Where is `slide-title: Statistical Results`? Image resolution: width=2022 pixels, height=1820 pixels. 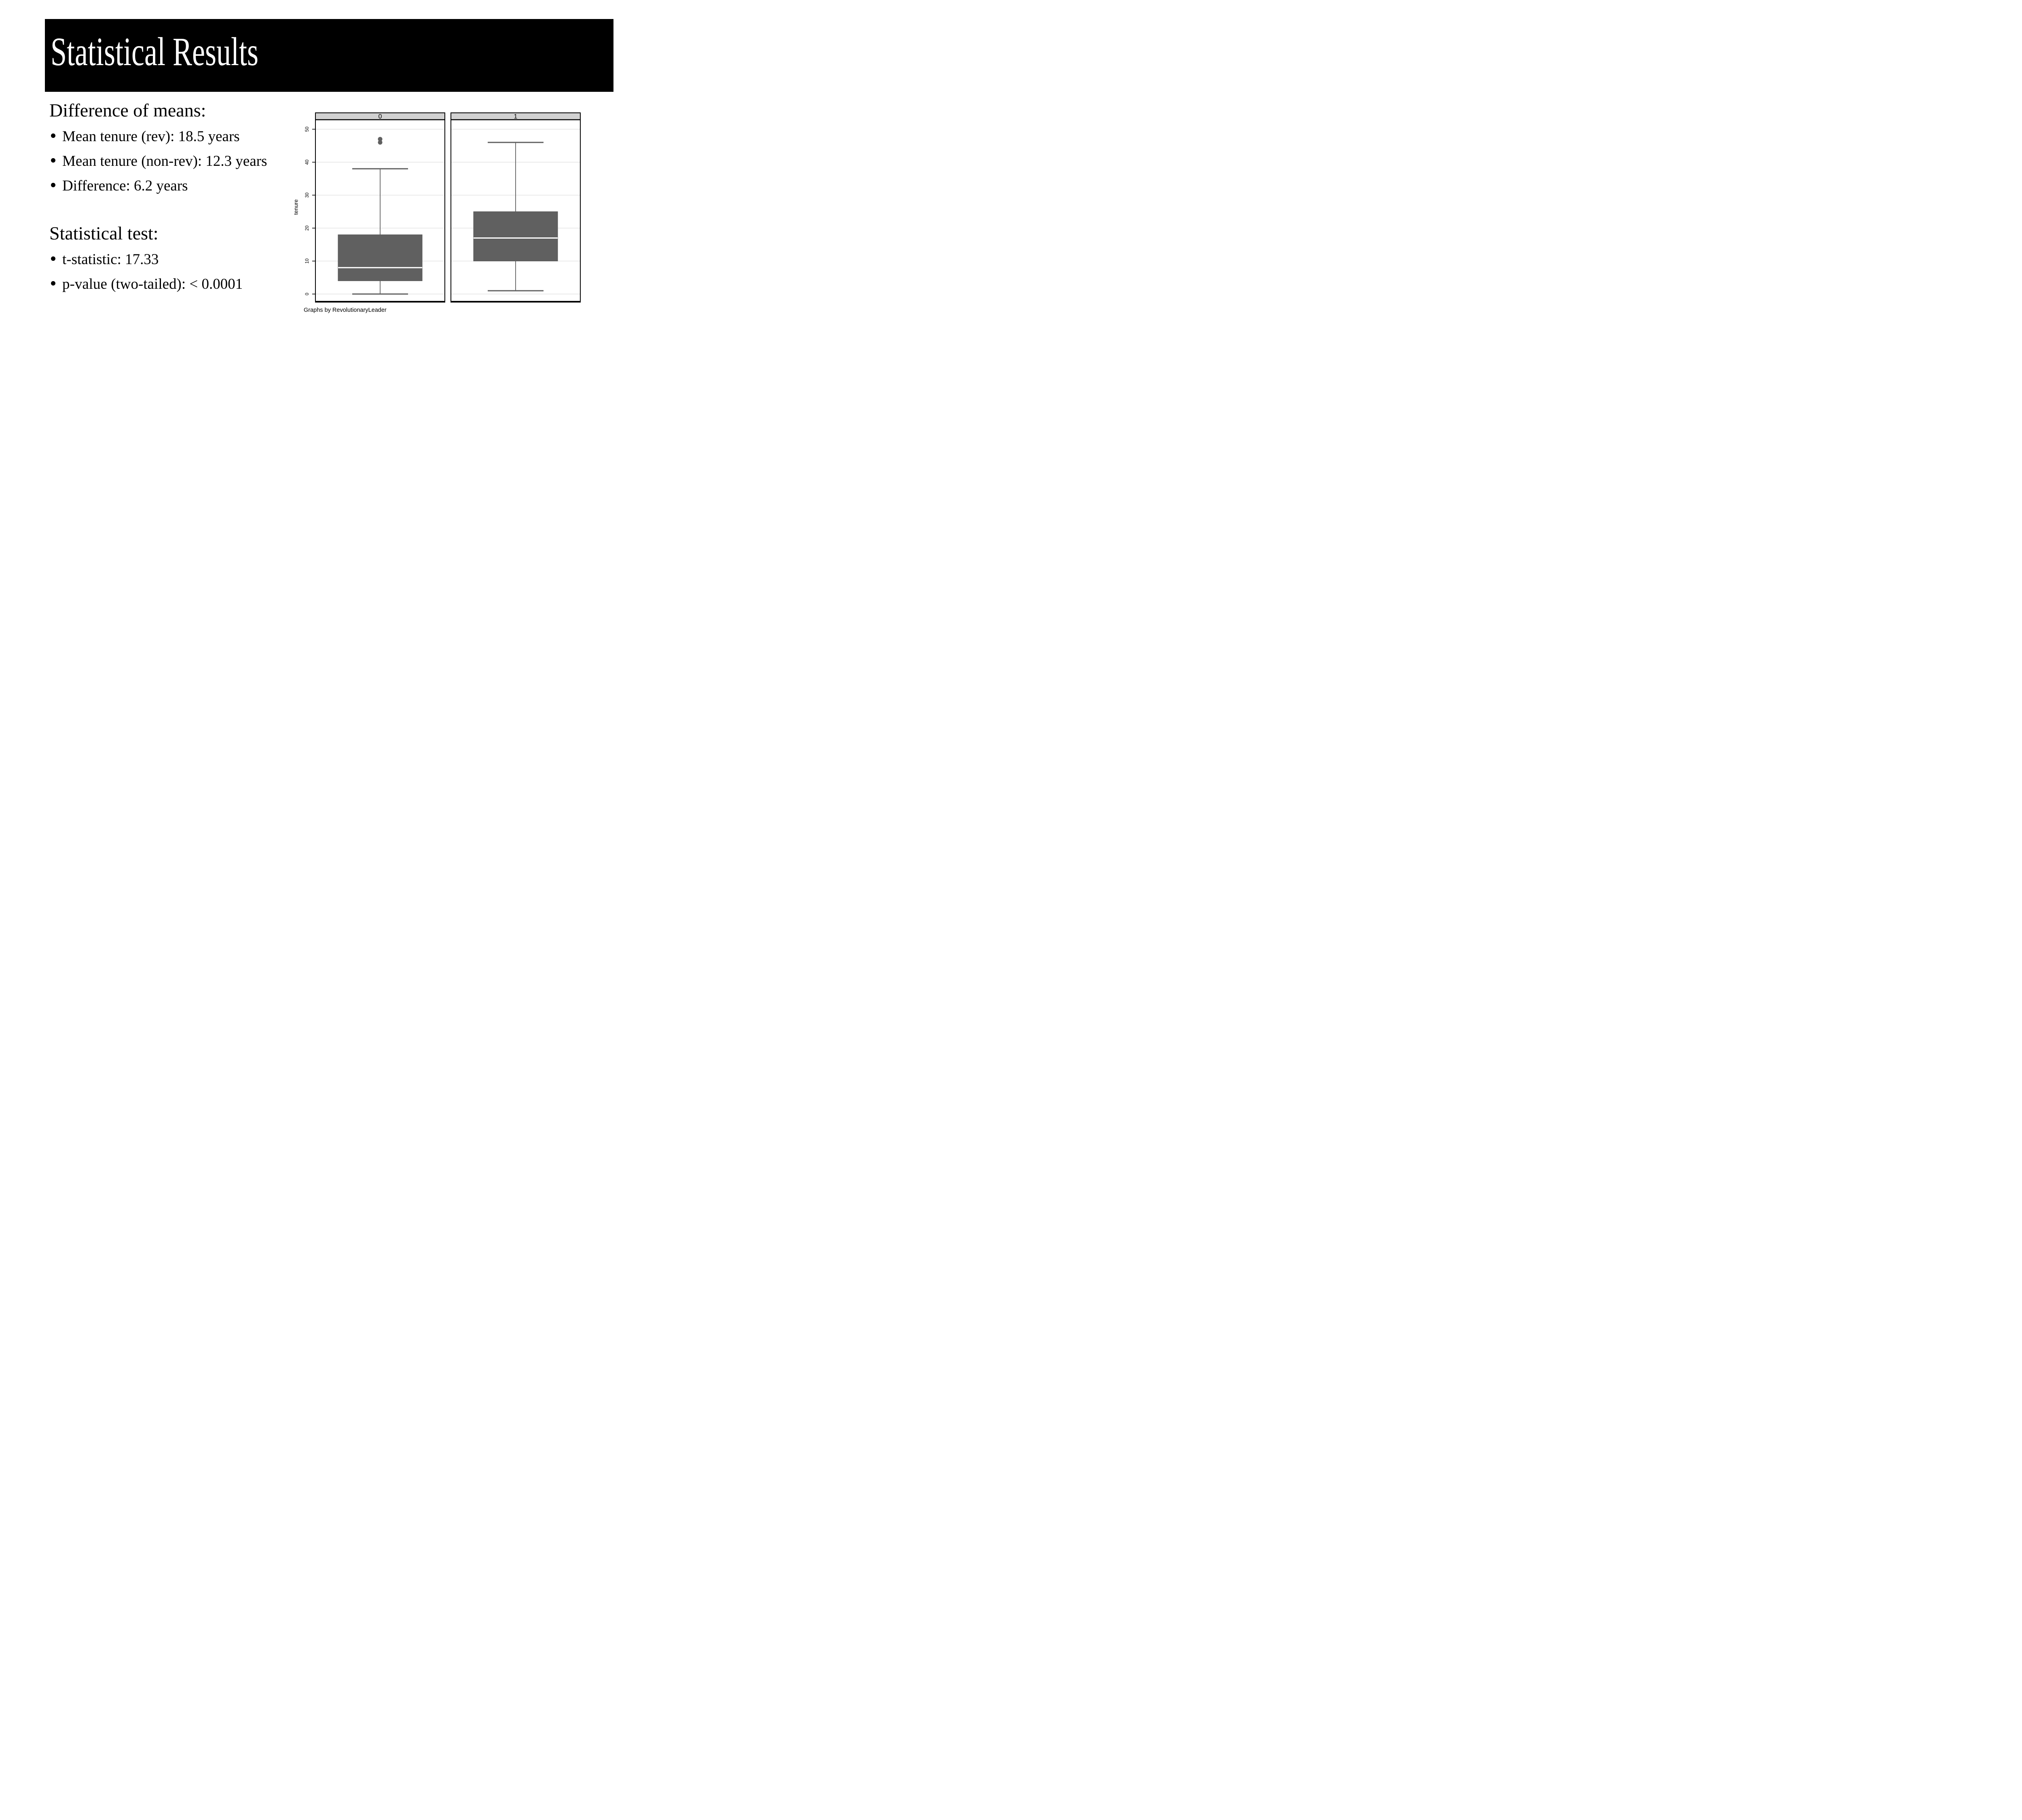
slide-title: Statistical Results is located at coordinates (154, 52).